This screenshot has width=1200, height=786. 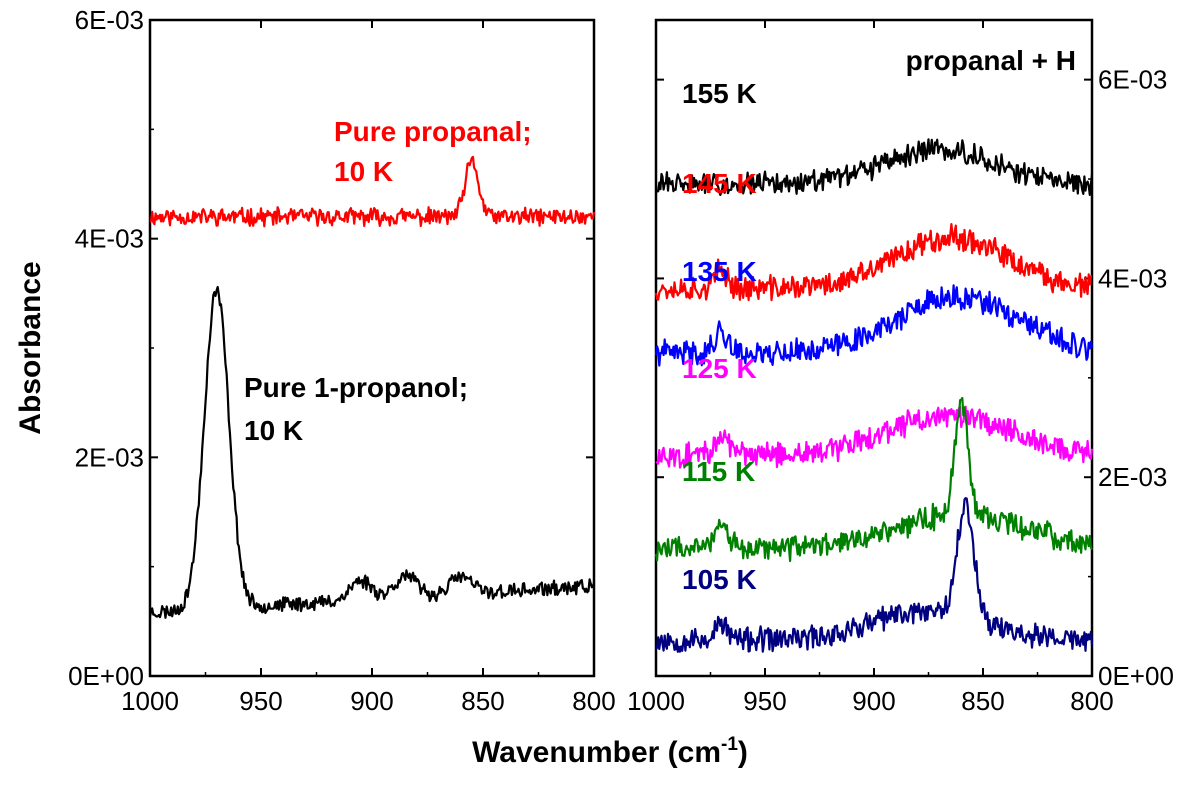 What do you see at coordinates (30, 347) in the screenshot?
I see `y-axis-label: Absorbance` at bounding box center [30, 347].